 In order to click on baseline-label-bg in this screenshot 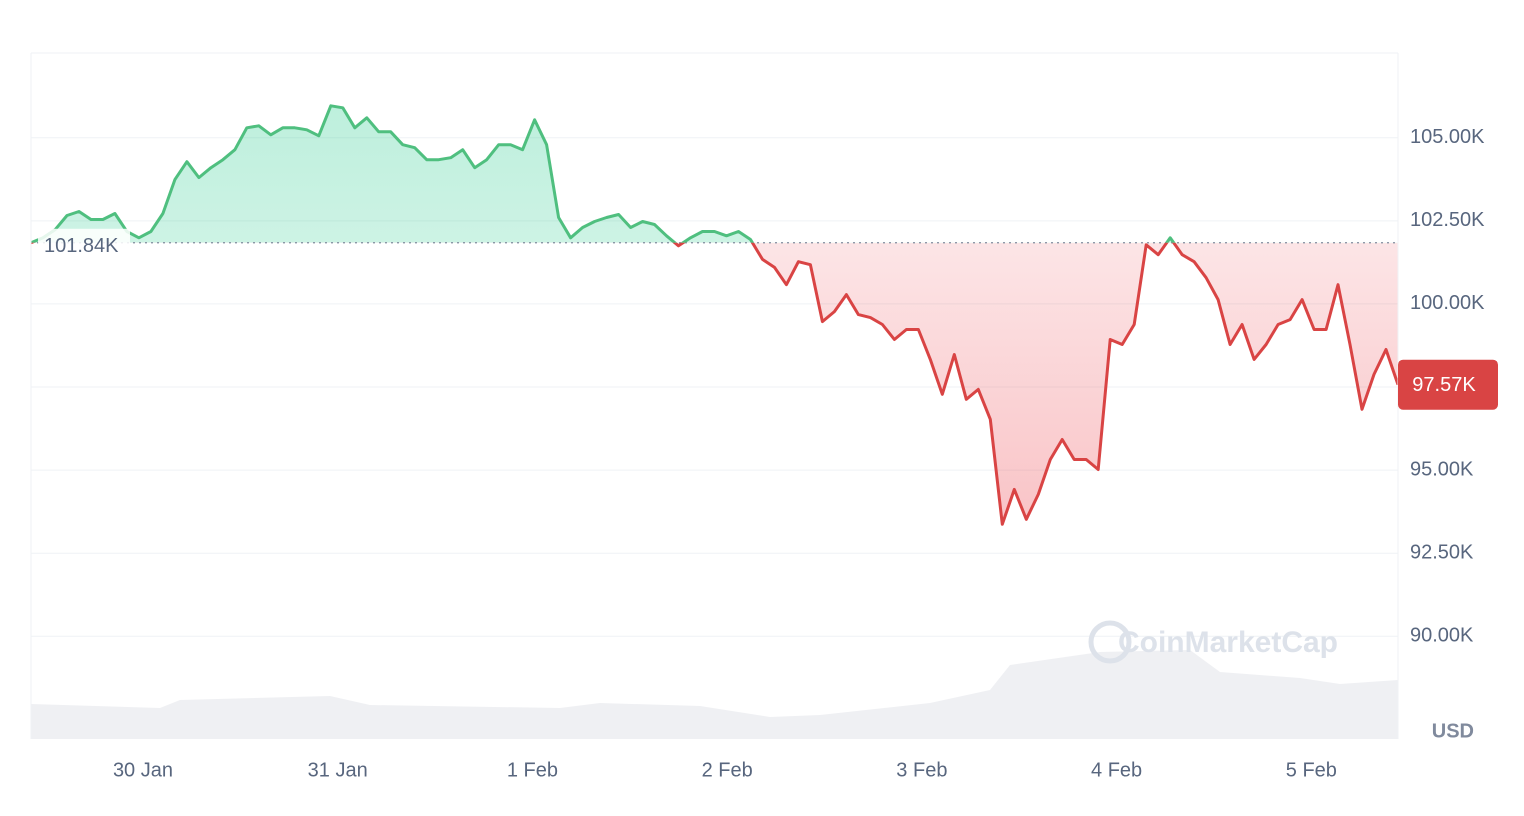, I will do `click(84, 242)`.